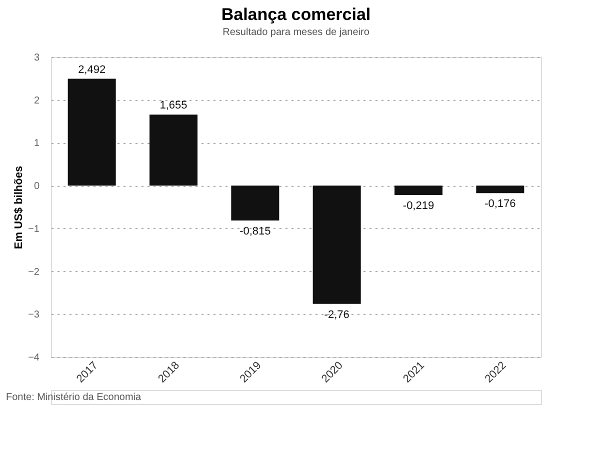 The height and width of the screenshot is (476, 606). Describe the element at coordinates (296, 32) in the screenshot. I see `chart-subtitle: Resultado para meses de janeiro` at that location.